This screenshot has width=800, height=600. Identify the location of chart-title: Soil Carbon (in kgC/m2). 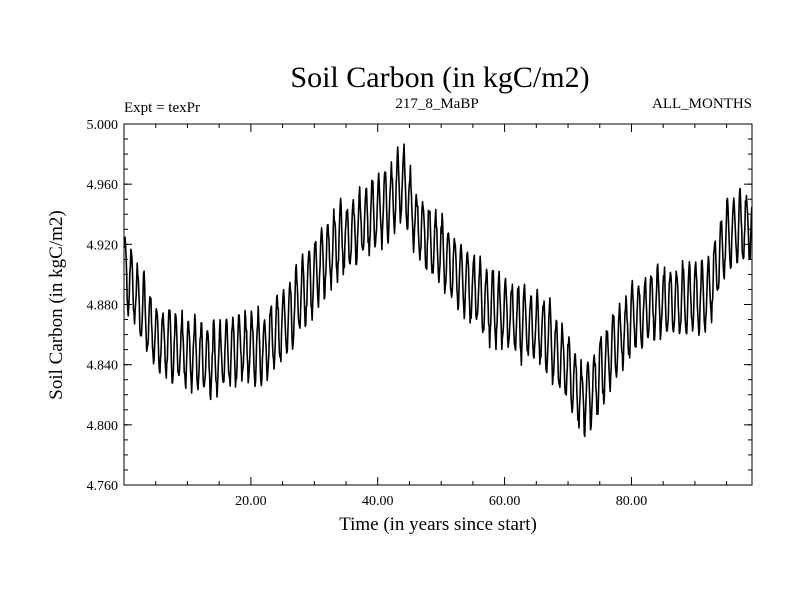
(439, 77).